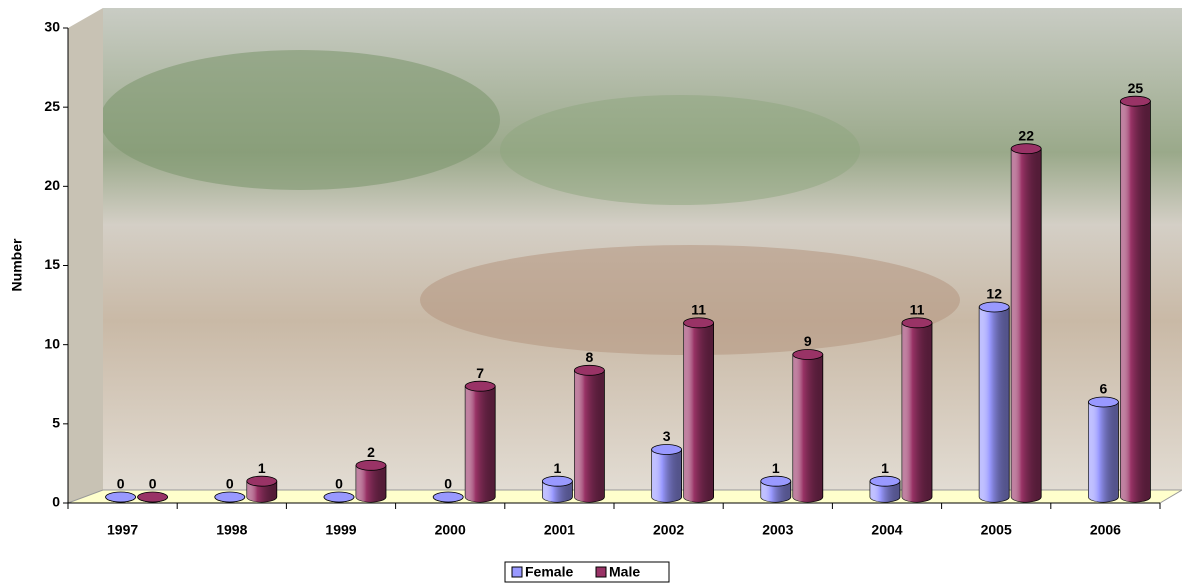  I want to click on x-tick-label: 2005, so click(996, 530).